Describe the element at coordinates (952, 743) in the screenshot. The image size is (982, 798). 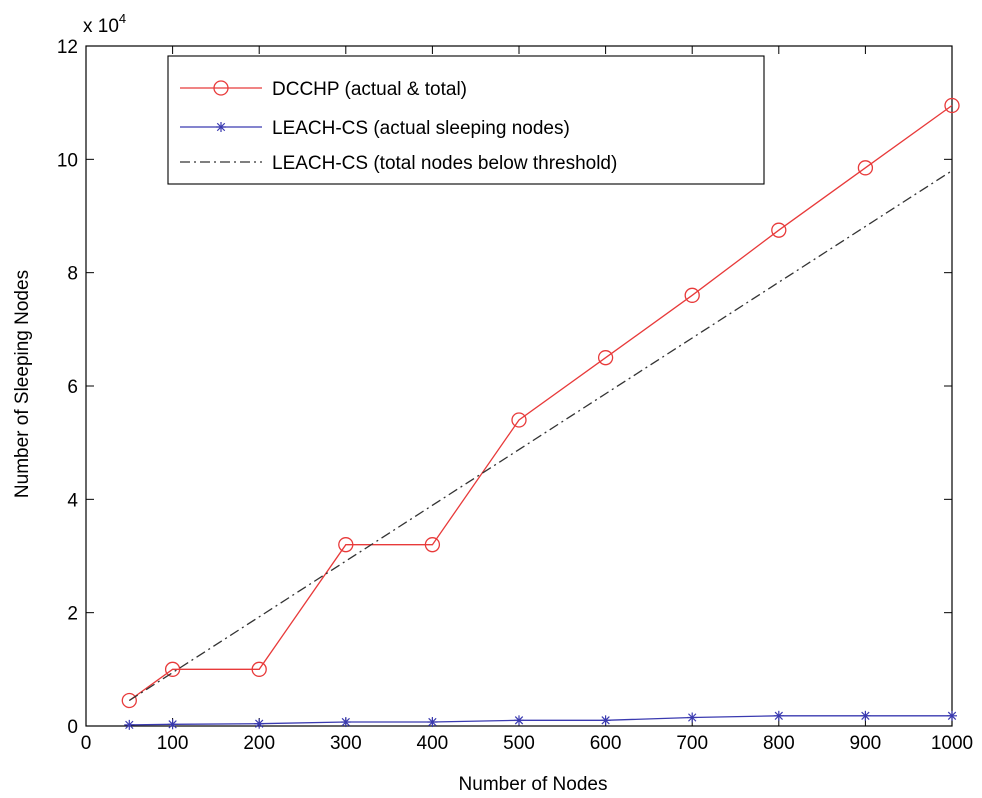
I see `x-tick-label: 1000` at that location.